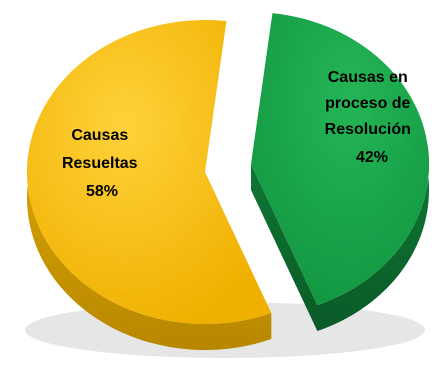 This screenshot has width=443, height=388. Describe the element at coordinates (370, 117) in the screenshot. I see `slice-label-proceso: Causas en proceso de Resolución 42%` at that location.